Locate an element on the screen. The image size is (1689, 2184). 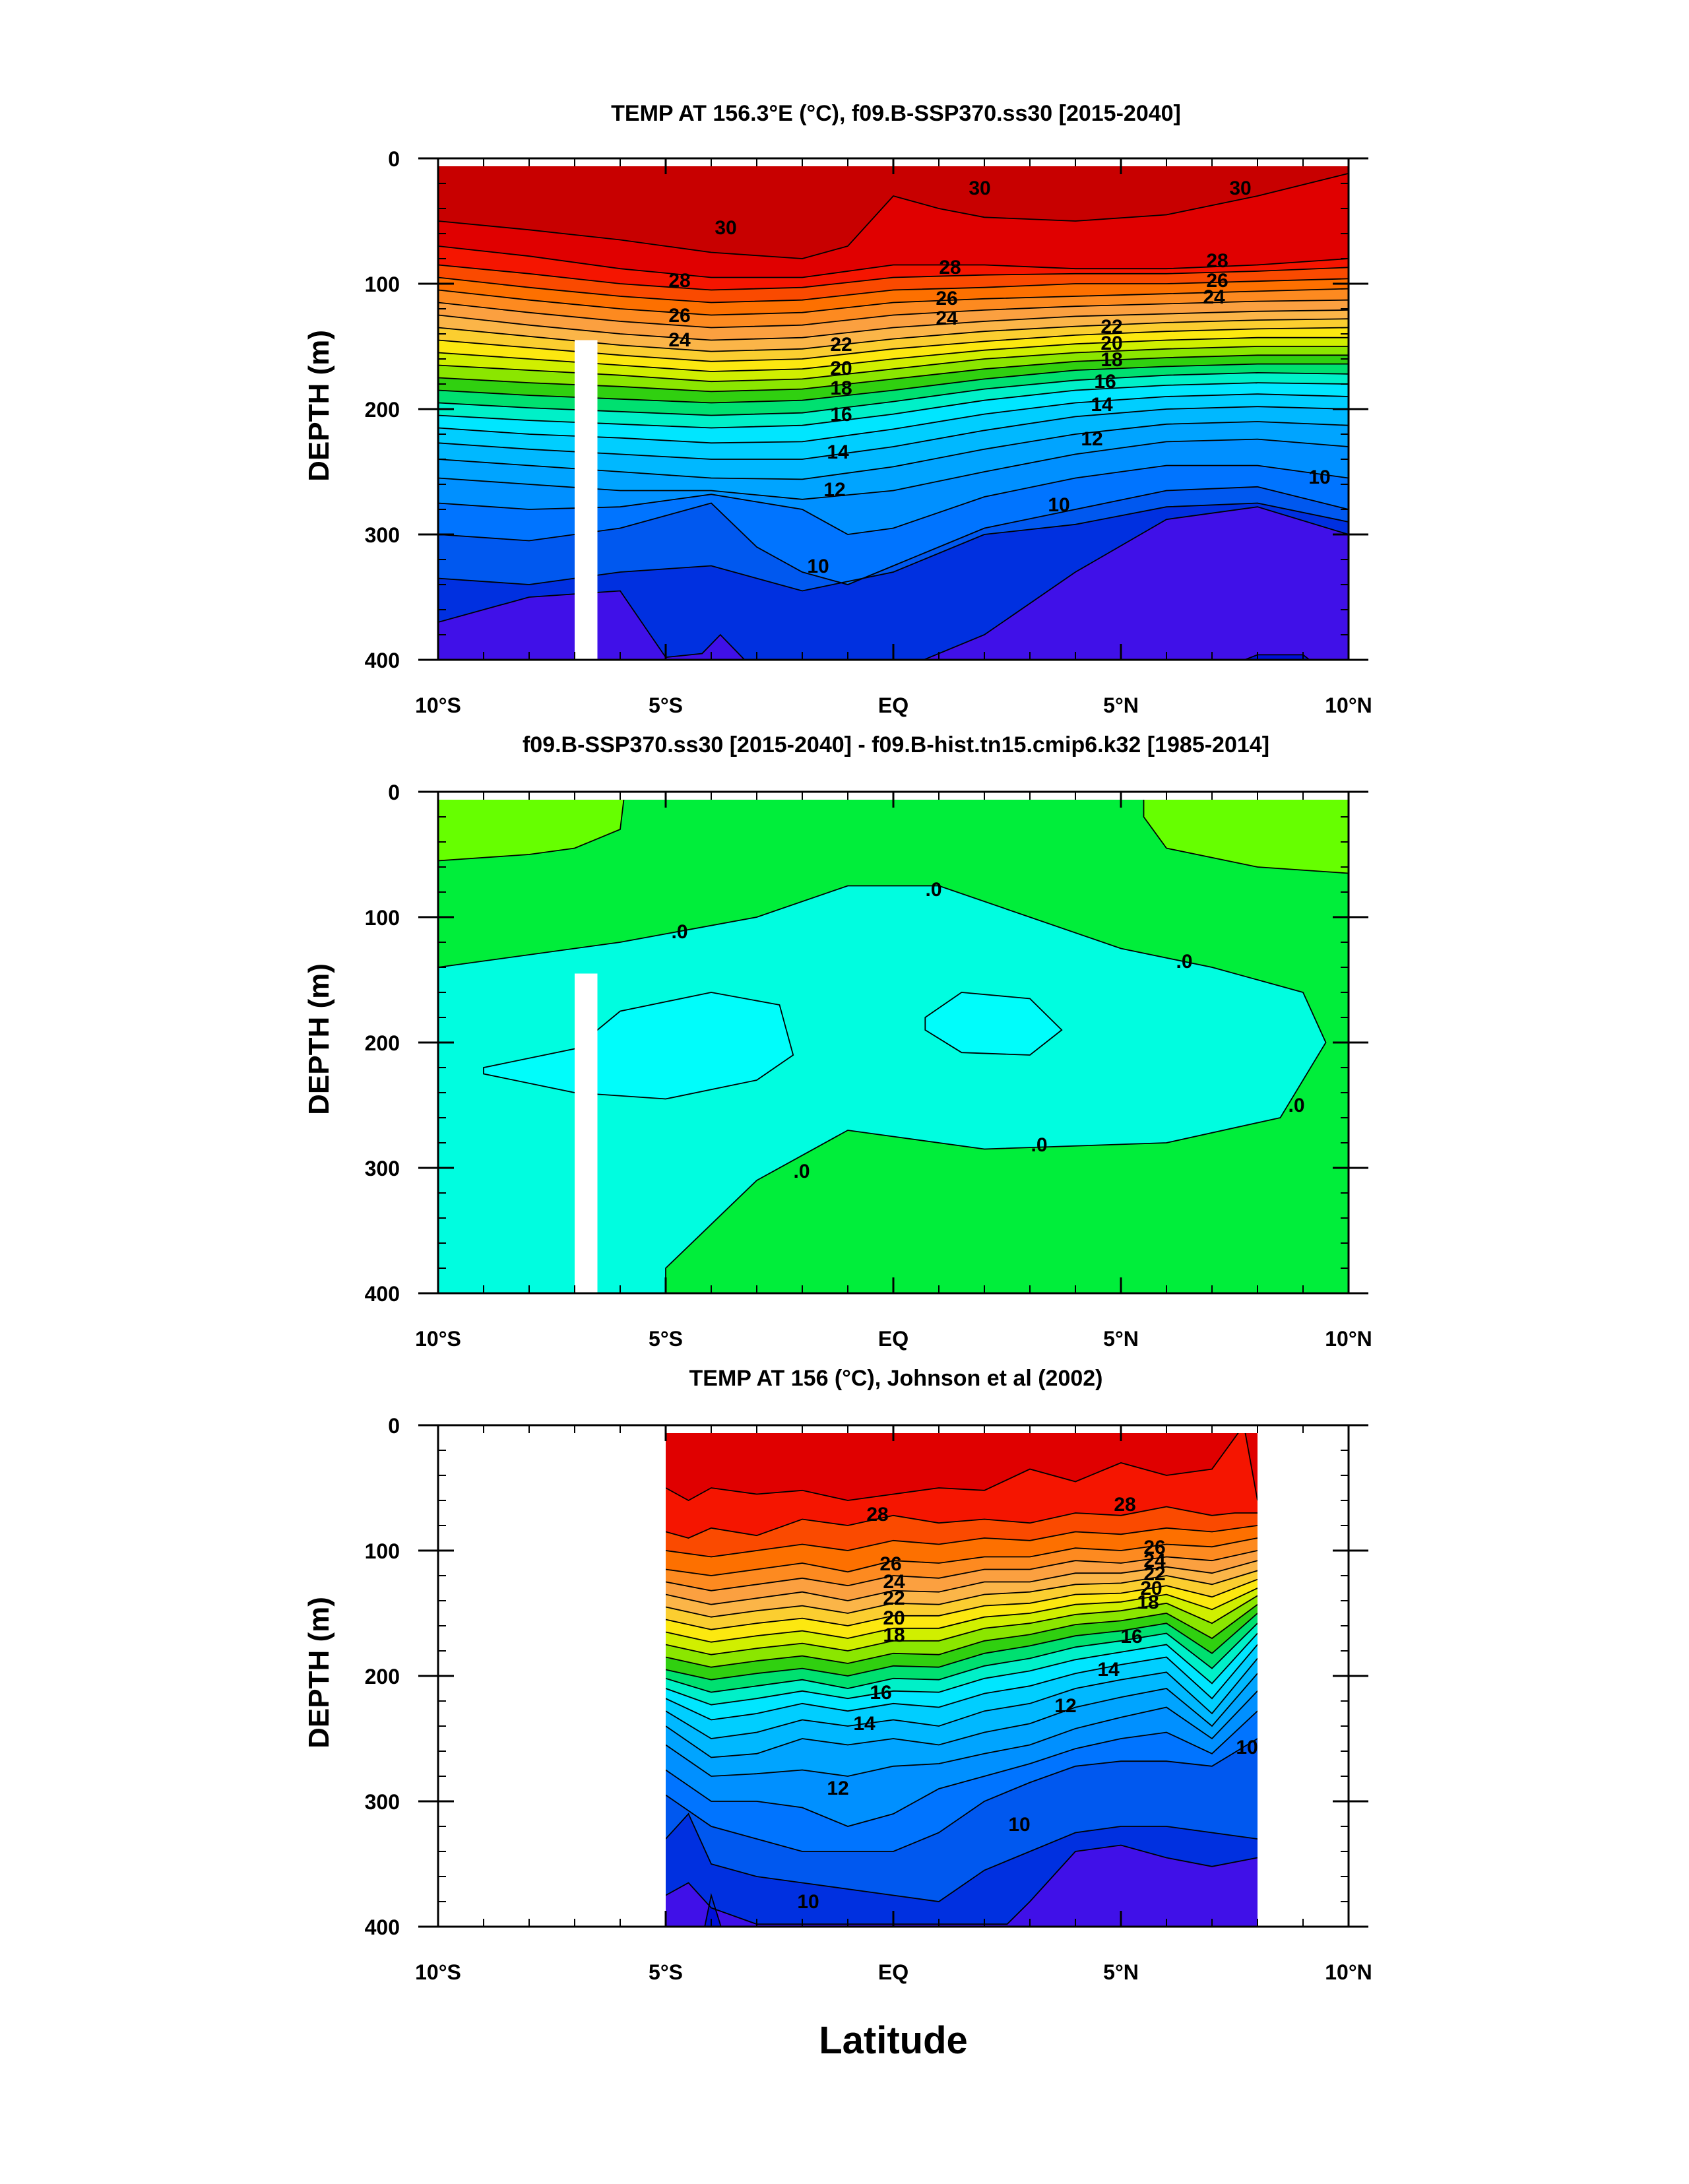
x-axis-label-latitude: Latitude is located at coordinates (893, 2040).